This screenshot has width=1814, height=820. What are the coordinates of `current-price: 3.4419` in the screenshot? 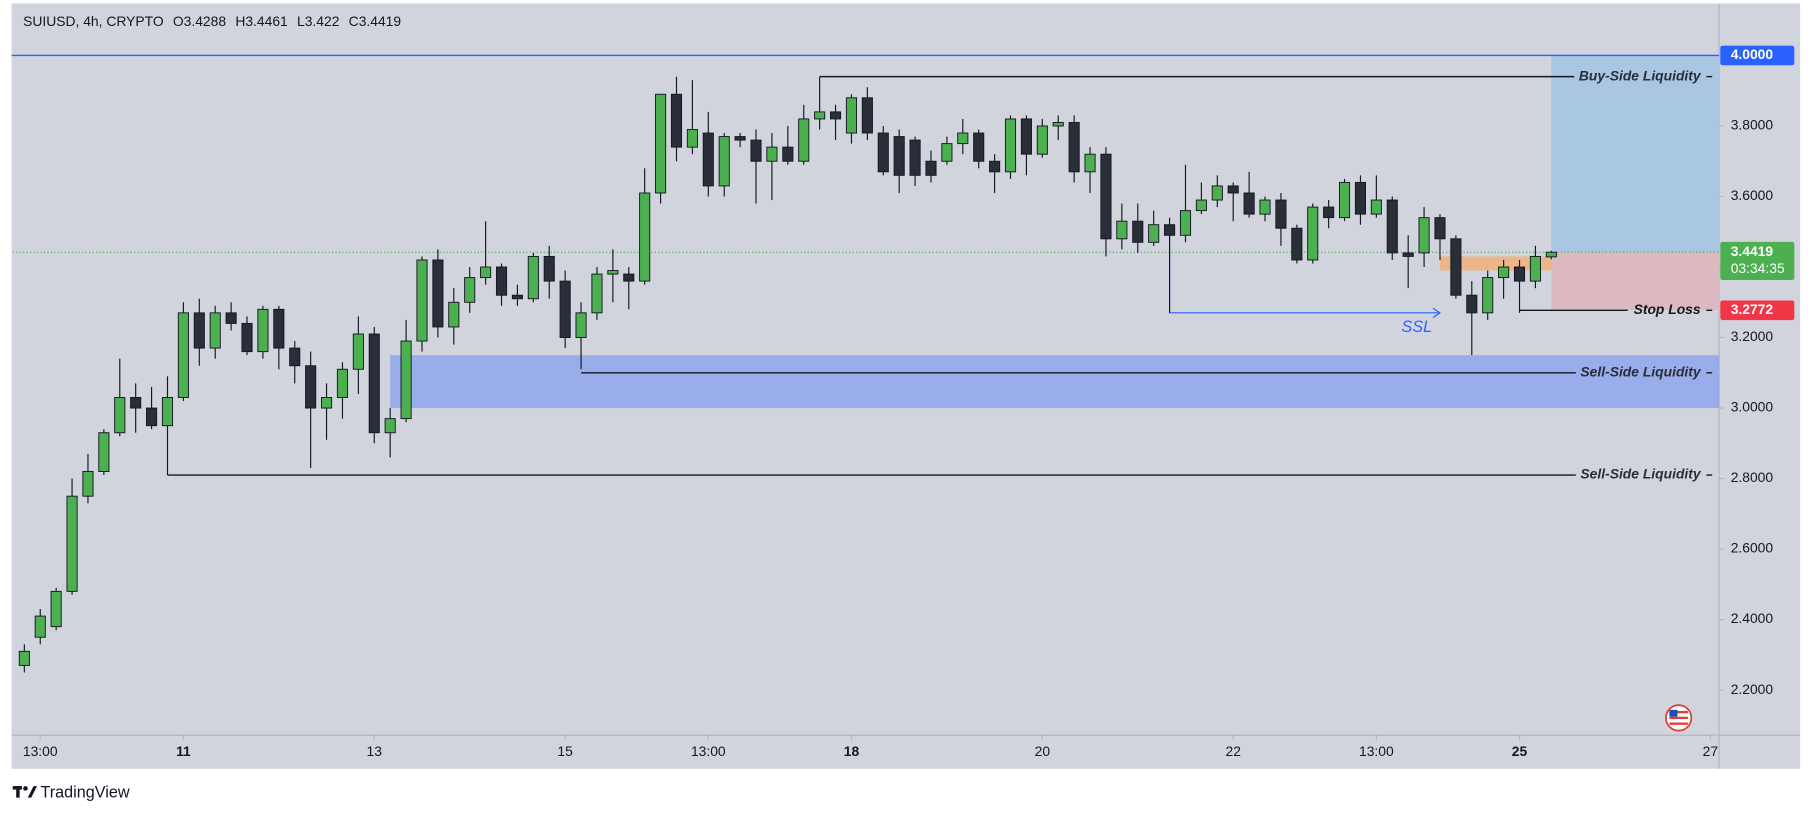 It's located at (1752, 251).